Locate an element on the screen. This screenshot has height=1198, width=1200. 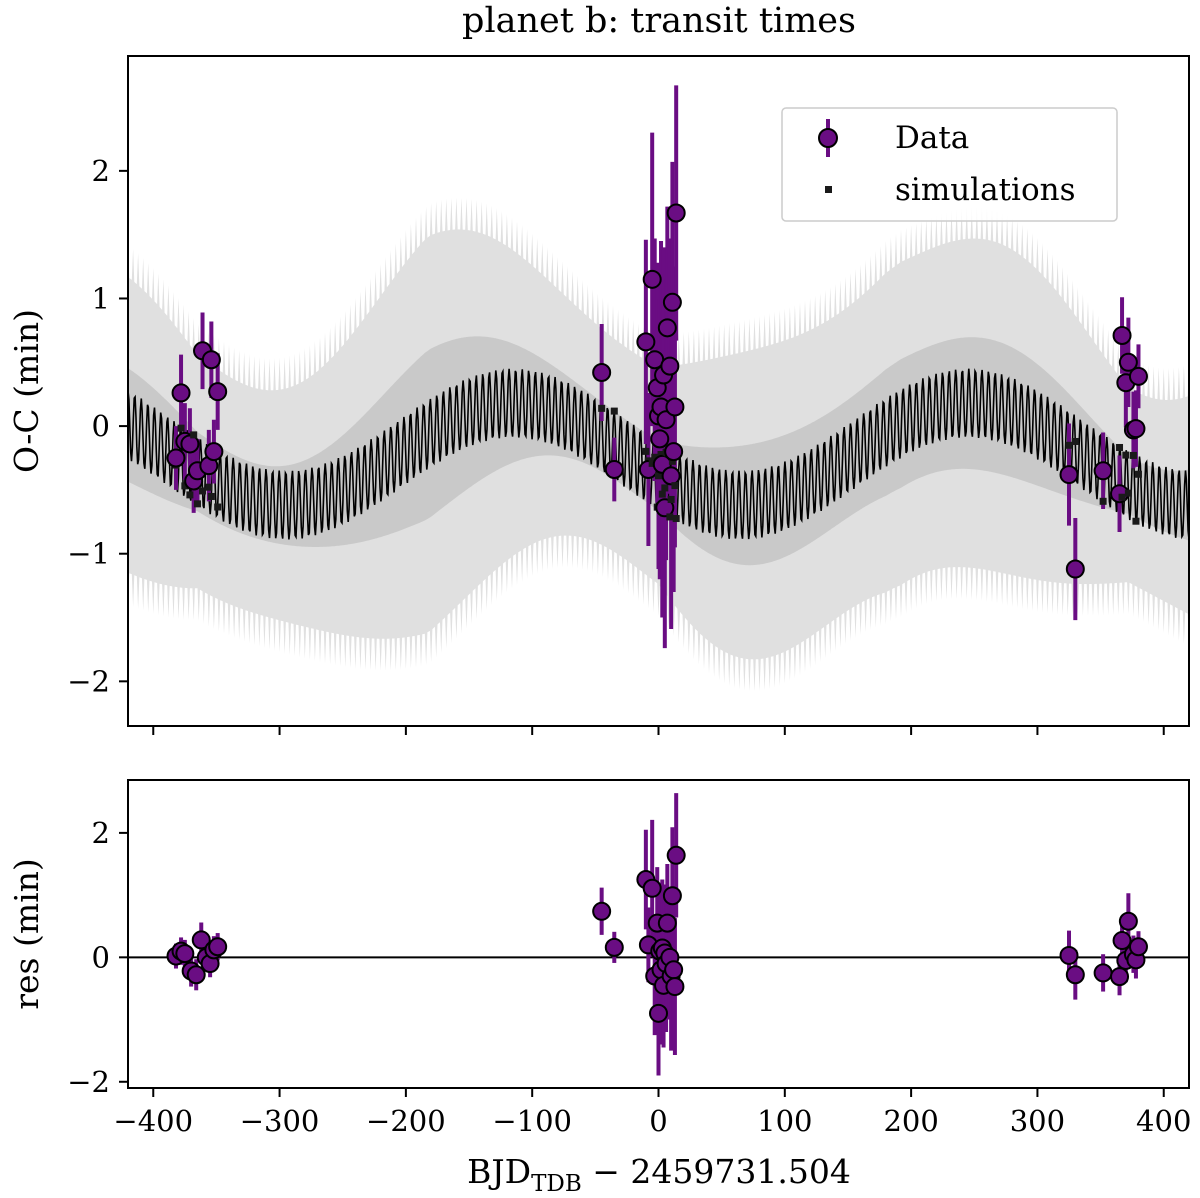
legend-data-label: Data is located at coordinates (932, 138).